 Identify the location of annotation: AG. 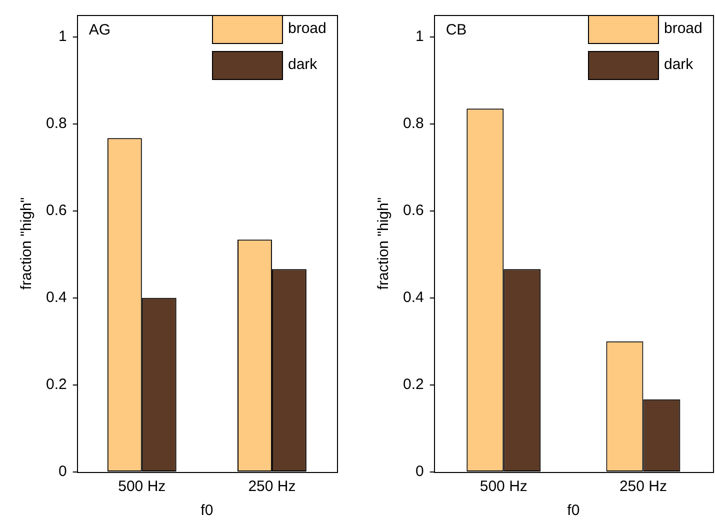
(99, 30).